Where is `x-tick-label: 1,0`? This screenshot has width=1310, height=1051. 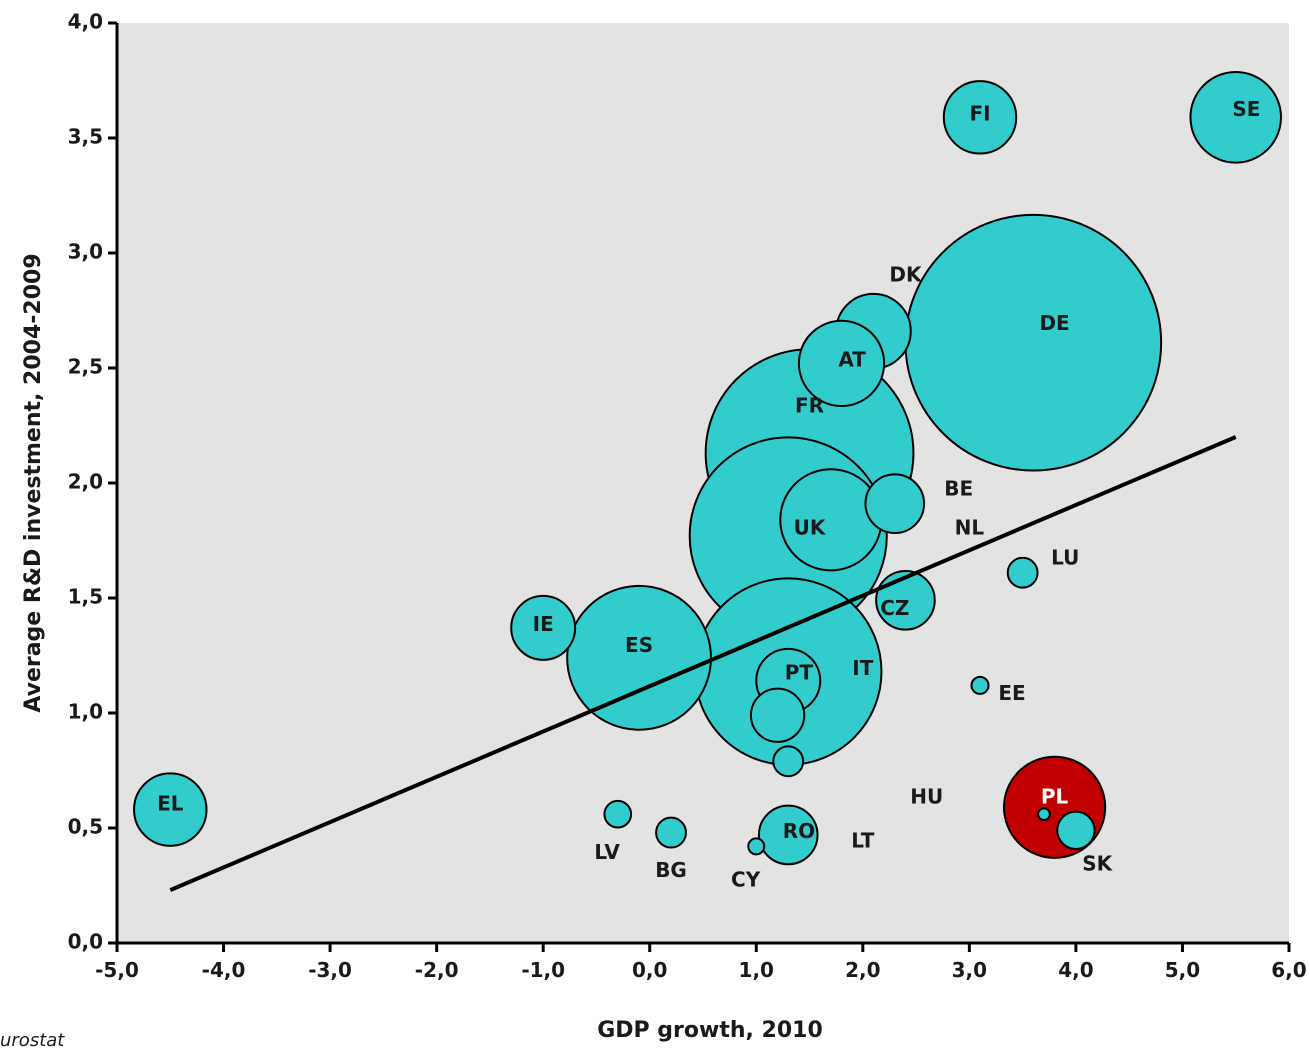 x-tick-label: 1,0 is located at coordinates (756, 970).